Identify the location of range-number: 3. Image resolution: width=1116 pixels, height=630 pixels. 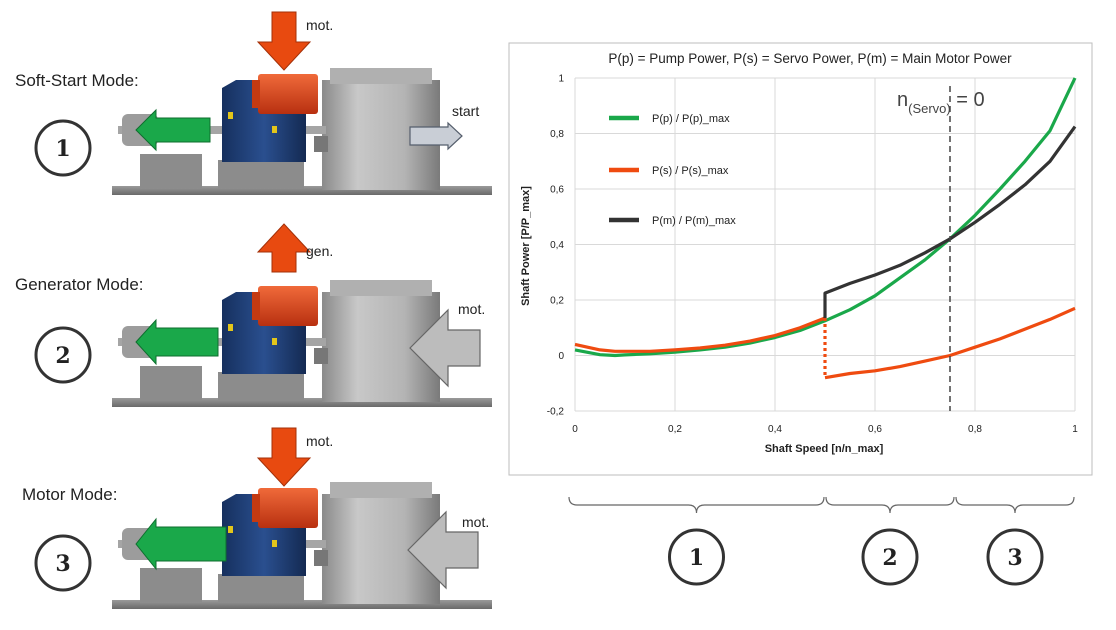
(1014, 558).